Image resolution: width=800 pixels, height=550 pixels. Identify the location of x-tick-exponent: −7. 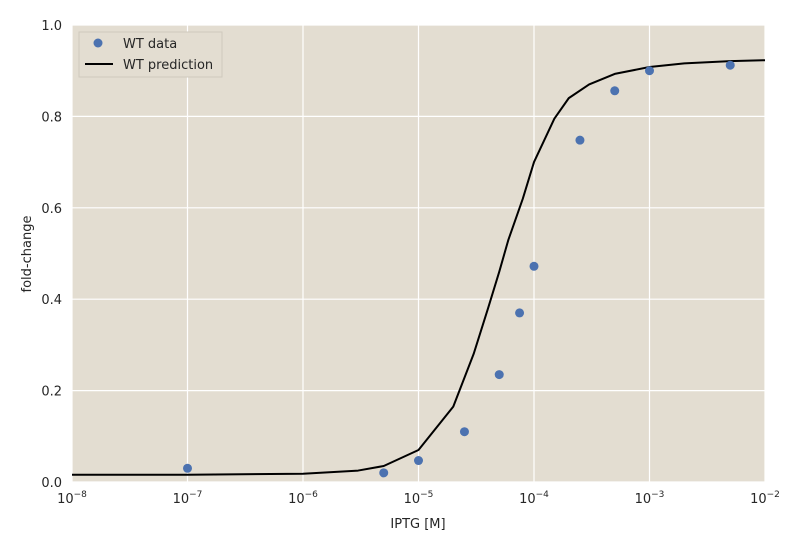
(195, 495).